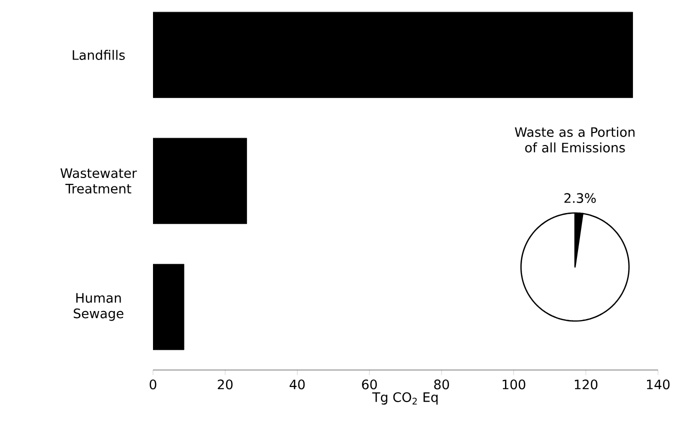  What do you see at coordinates (580, 198) in the screenshot?
I see `data-label: 2.3%` at bounding box center [580, 198].